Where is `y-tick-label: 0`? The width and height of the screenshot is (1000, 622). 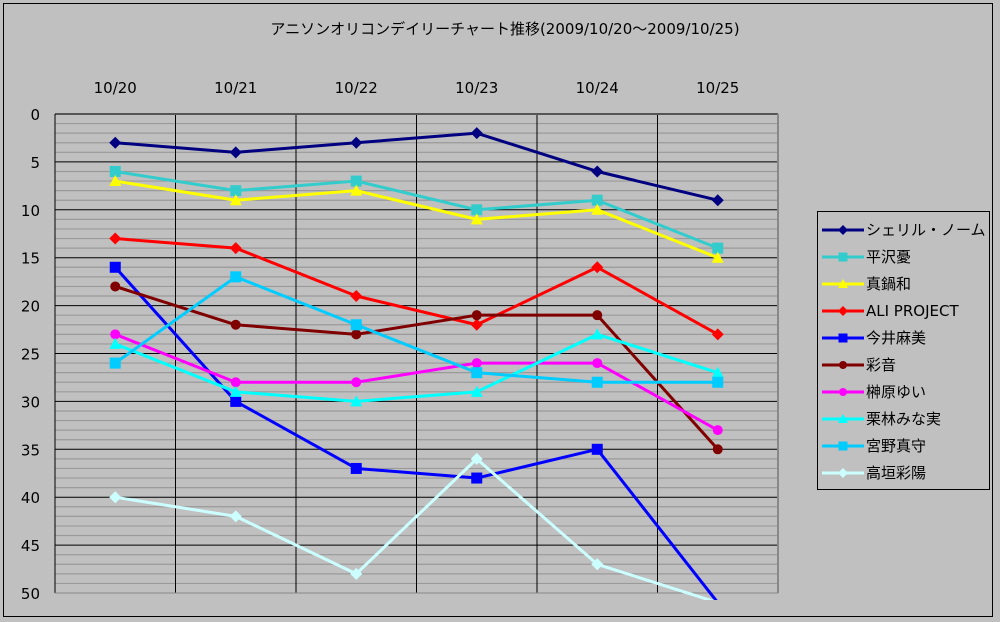
y-tick-label: 0 is located at coordinates (35, 115).